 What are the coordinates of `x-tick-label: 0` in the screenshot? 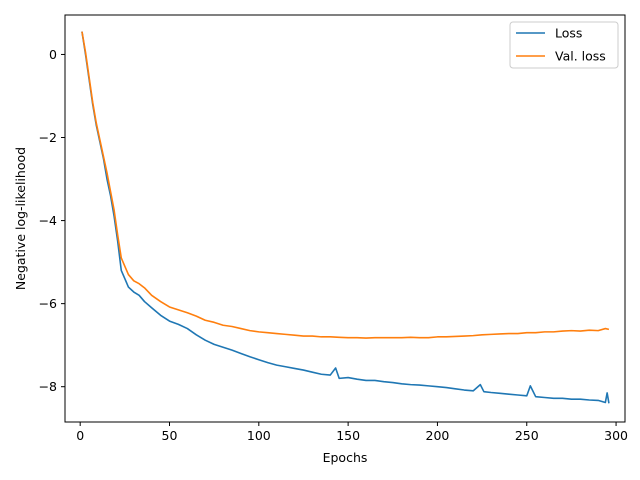 It's located at (80, 435).